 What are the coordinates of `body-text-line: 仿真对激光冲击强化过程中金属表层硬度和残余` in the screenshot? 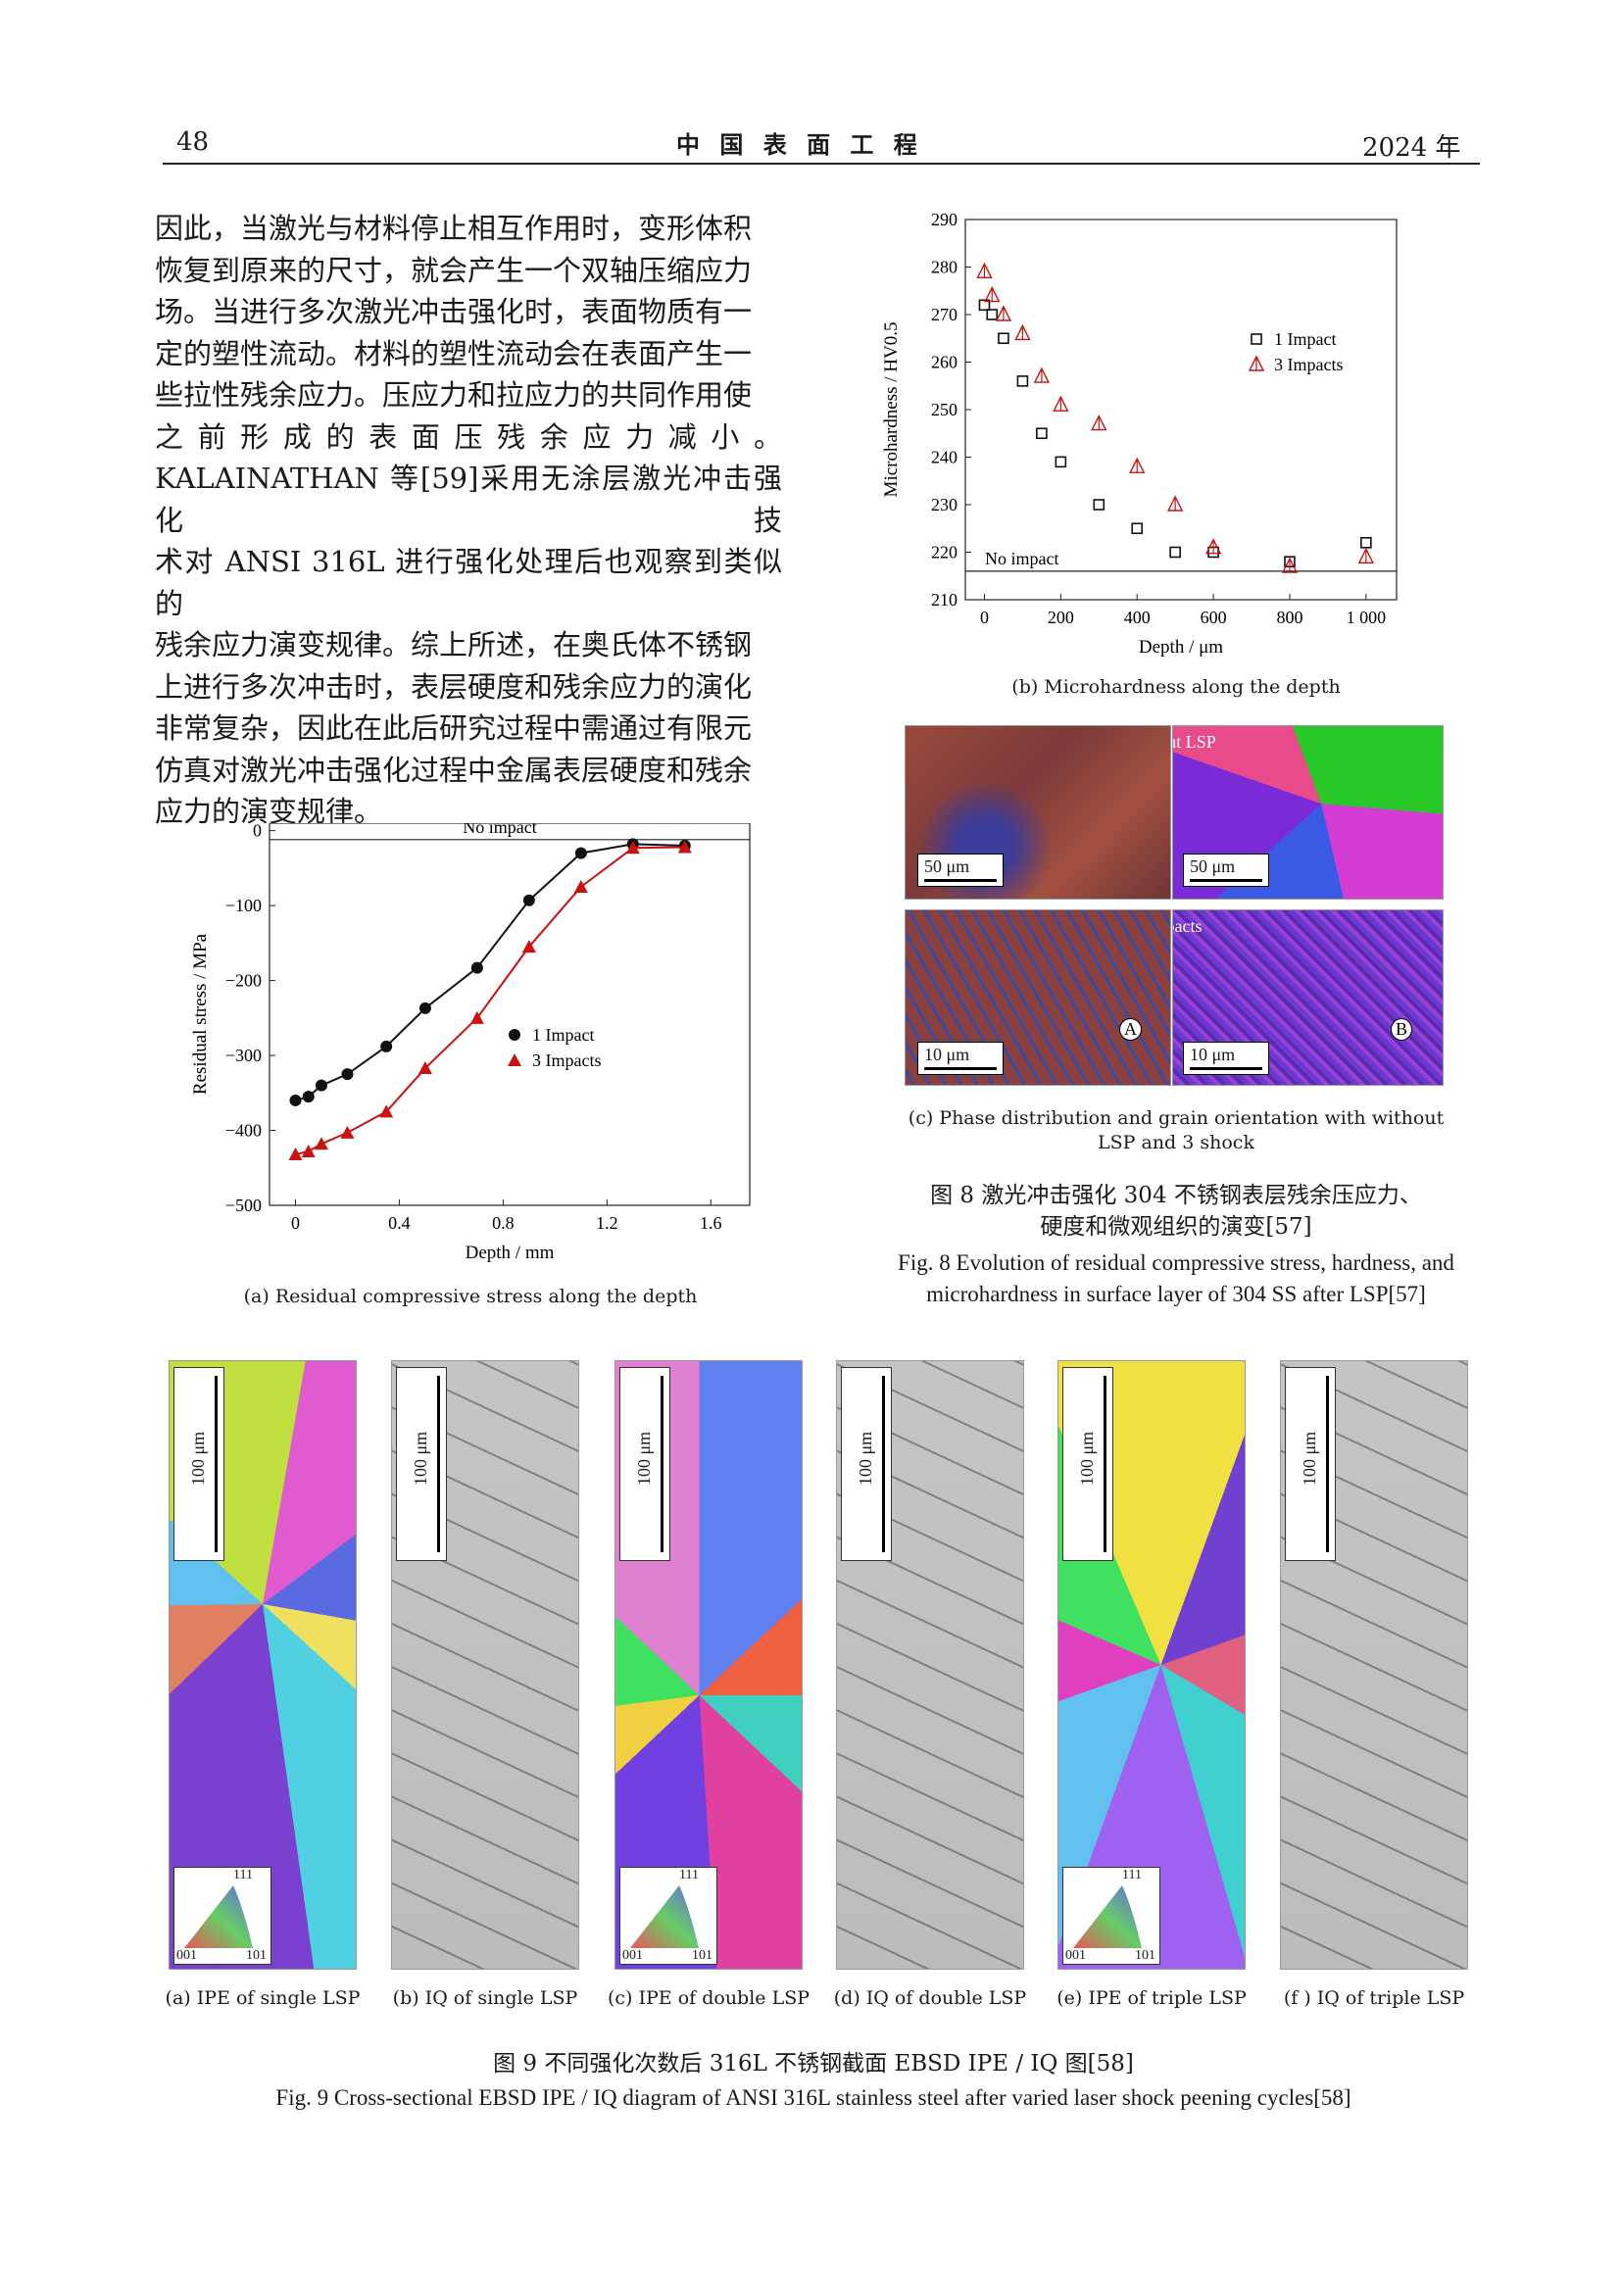 It's located at (454, 770).